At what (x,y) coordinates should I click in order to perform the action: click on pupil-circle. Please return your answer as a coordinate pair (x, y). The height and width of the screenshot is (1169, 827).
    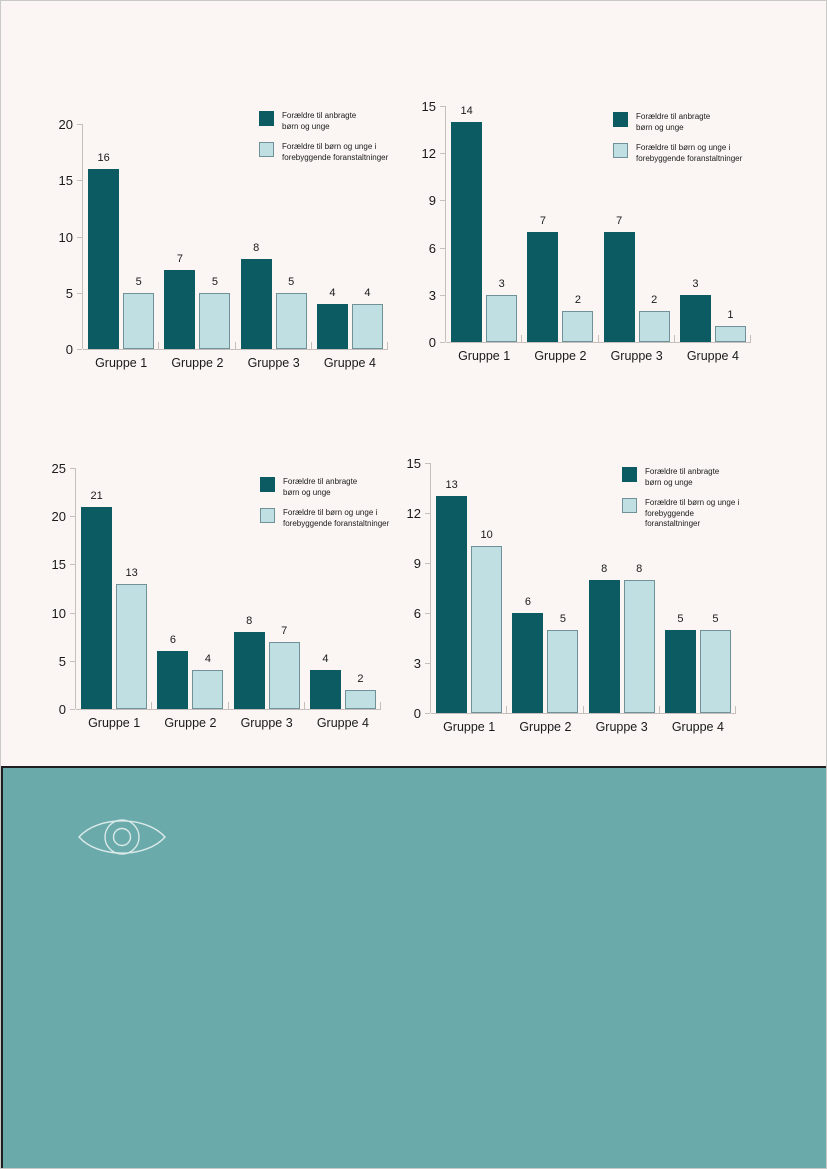
    Looking at the image, I should click on (122, 837).